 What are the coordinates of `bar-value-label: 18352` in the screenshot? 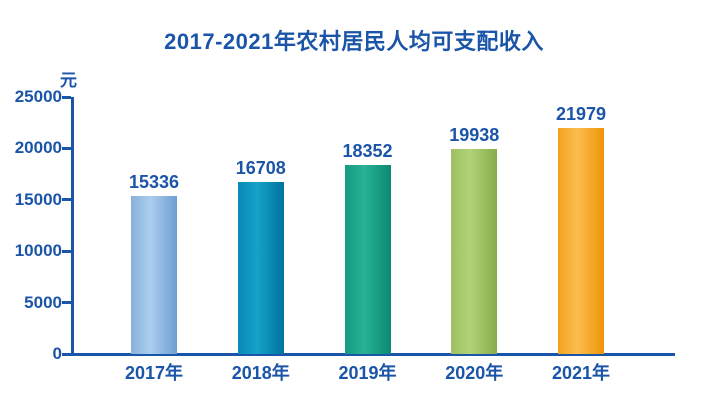 It's located at (367, 151).